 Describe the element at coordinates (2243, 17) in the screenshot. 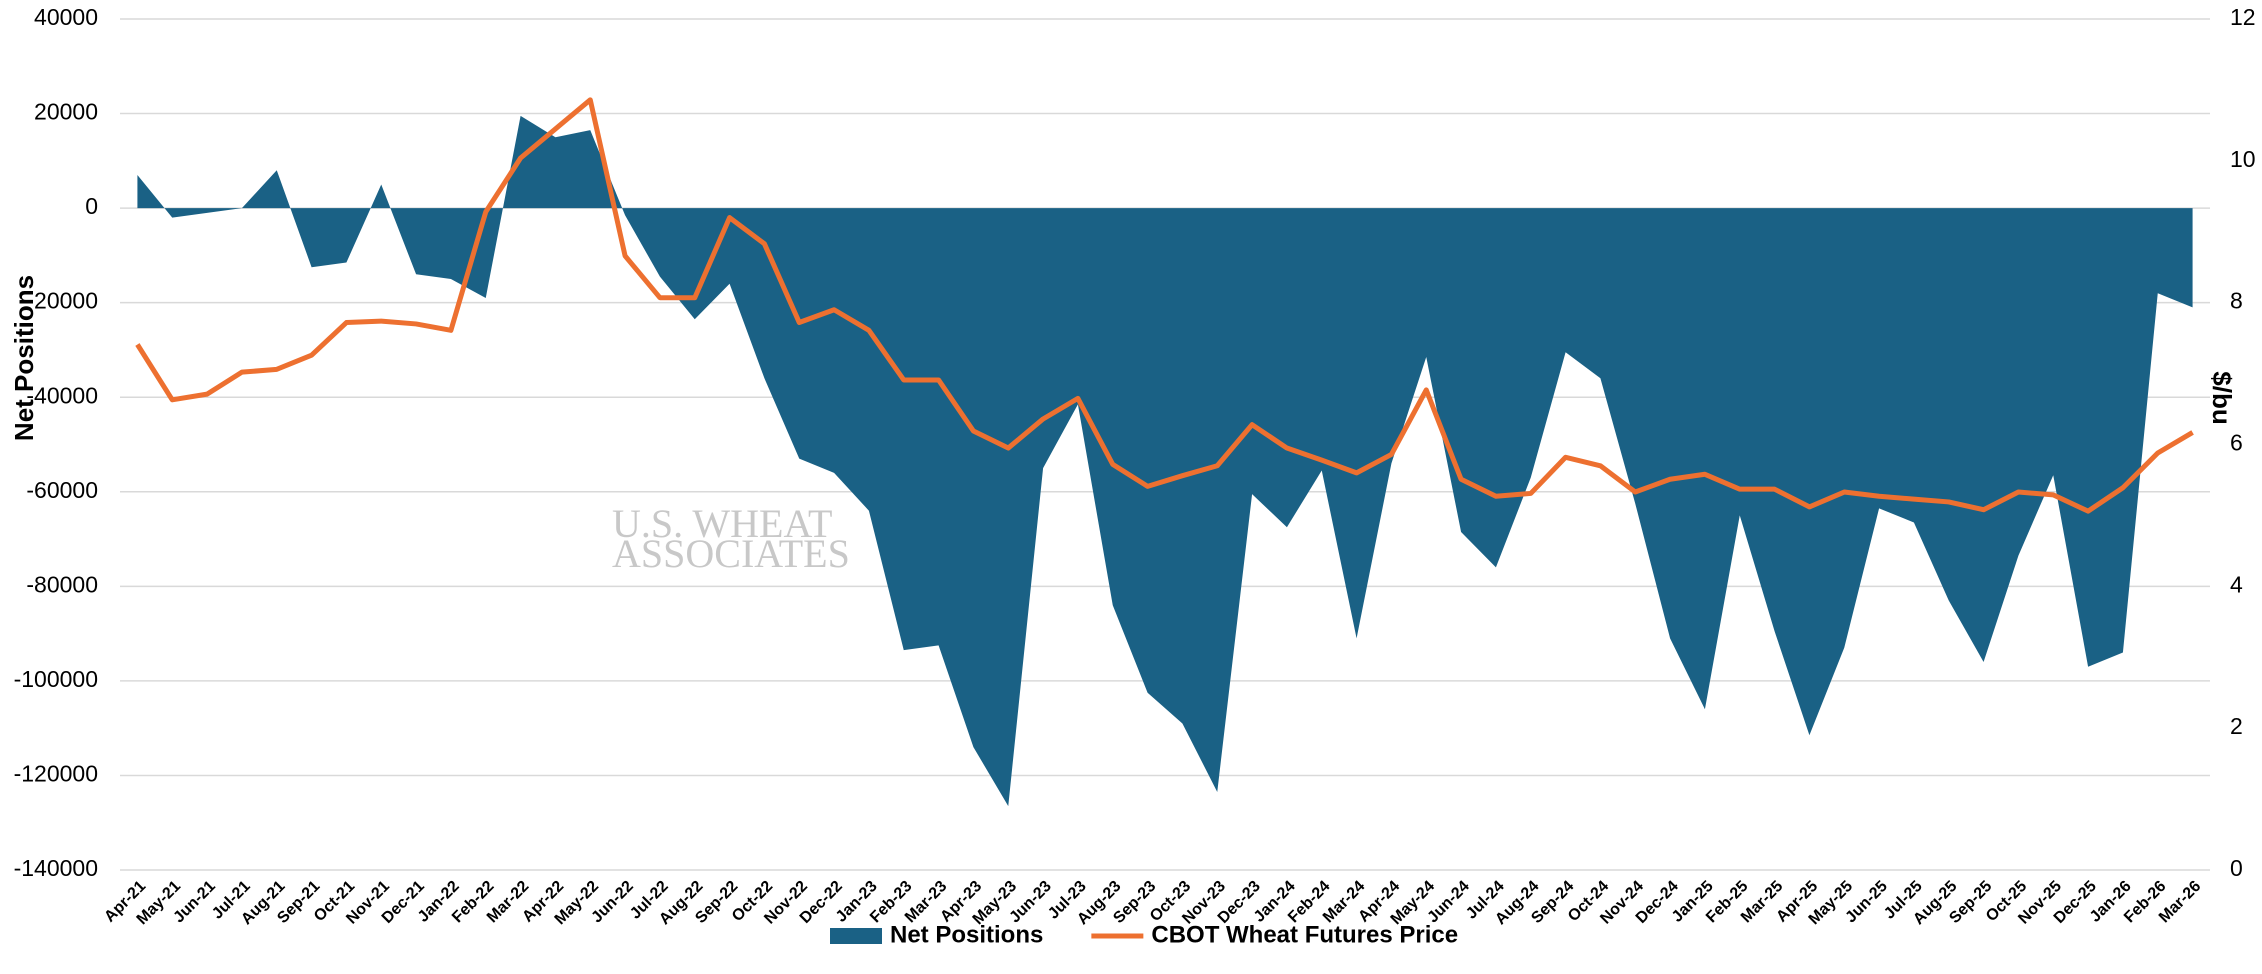

I see `y2-tick-label: 12` at that location.